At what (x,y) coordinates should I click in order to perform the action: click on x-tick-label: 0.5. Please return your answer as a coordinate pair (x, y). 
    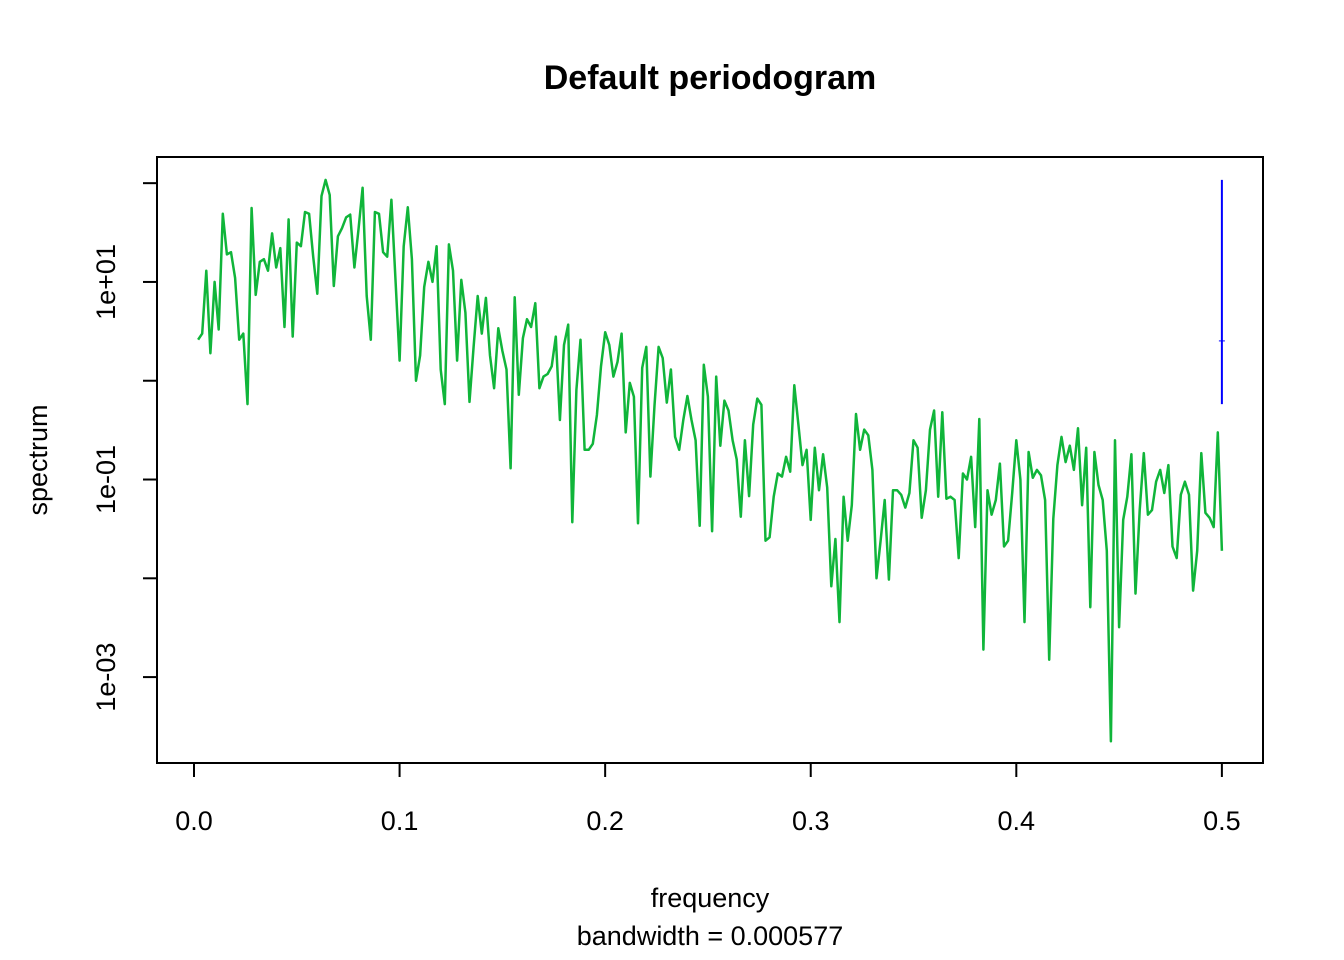
    Looking at the image, I should click on (1222, 821).